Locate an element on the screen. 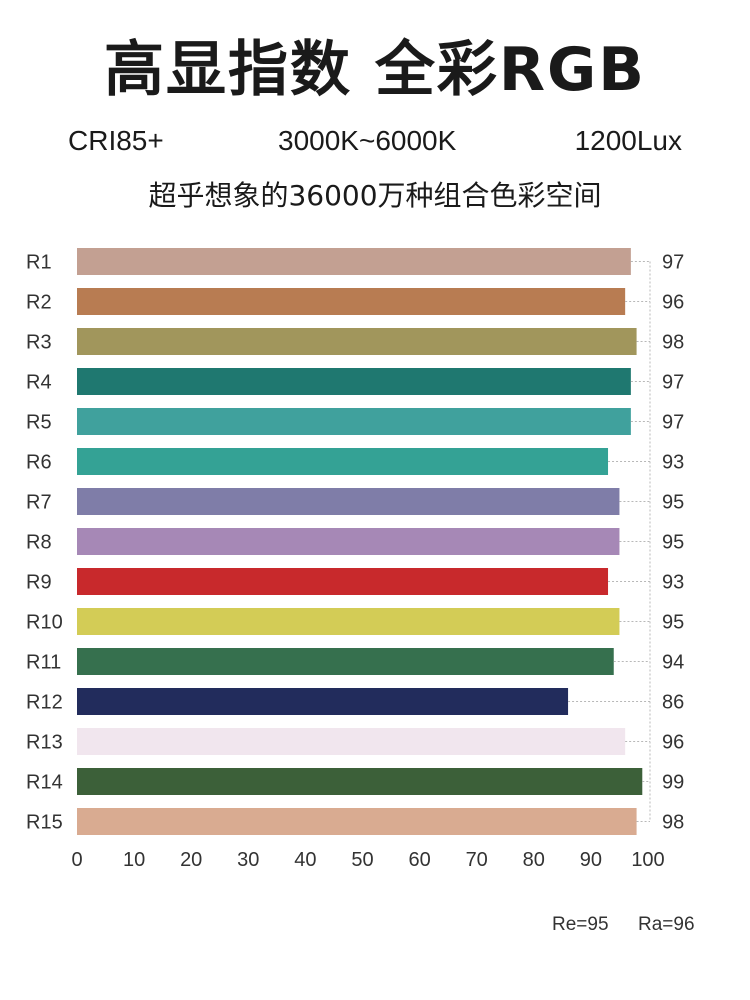 Image resolution: width=750 pixels, height=1000 pixels. spec-cri: CRI85+ is located at coordinates (116, 140).